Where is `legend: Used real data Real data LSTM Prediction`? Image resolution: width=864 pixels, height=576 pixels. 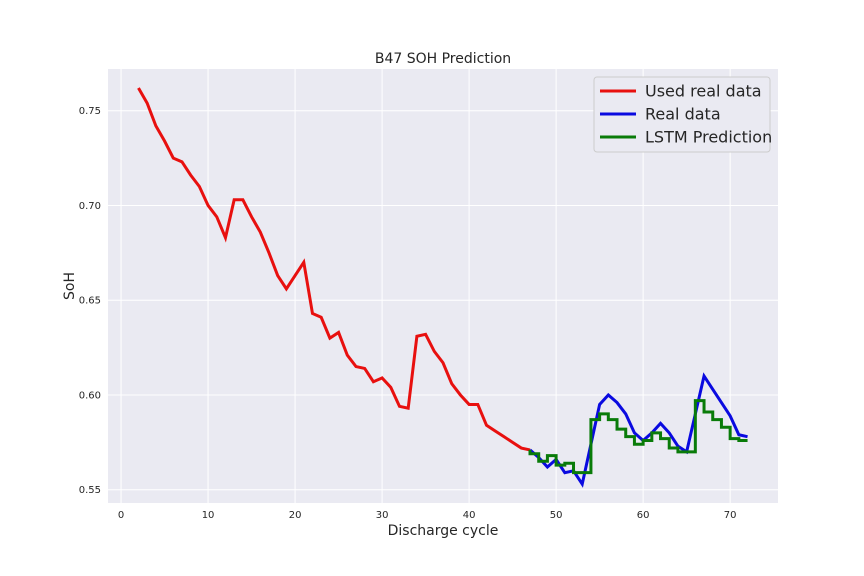
legend: Used real data Real data LSTM Prediction is located at coordinates (682, 114).